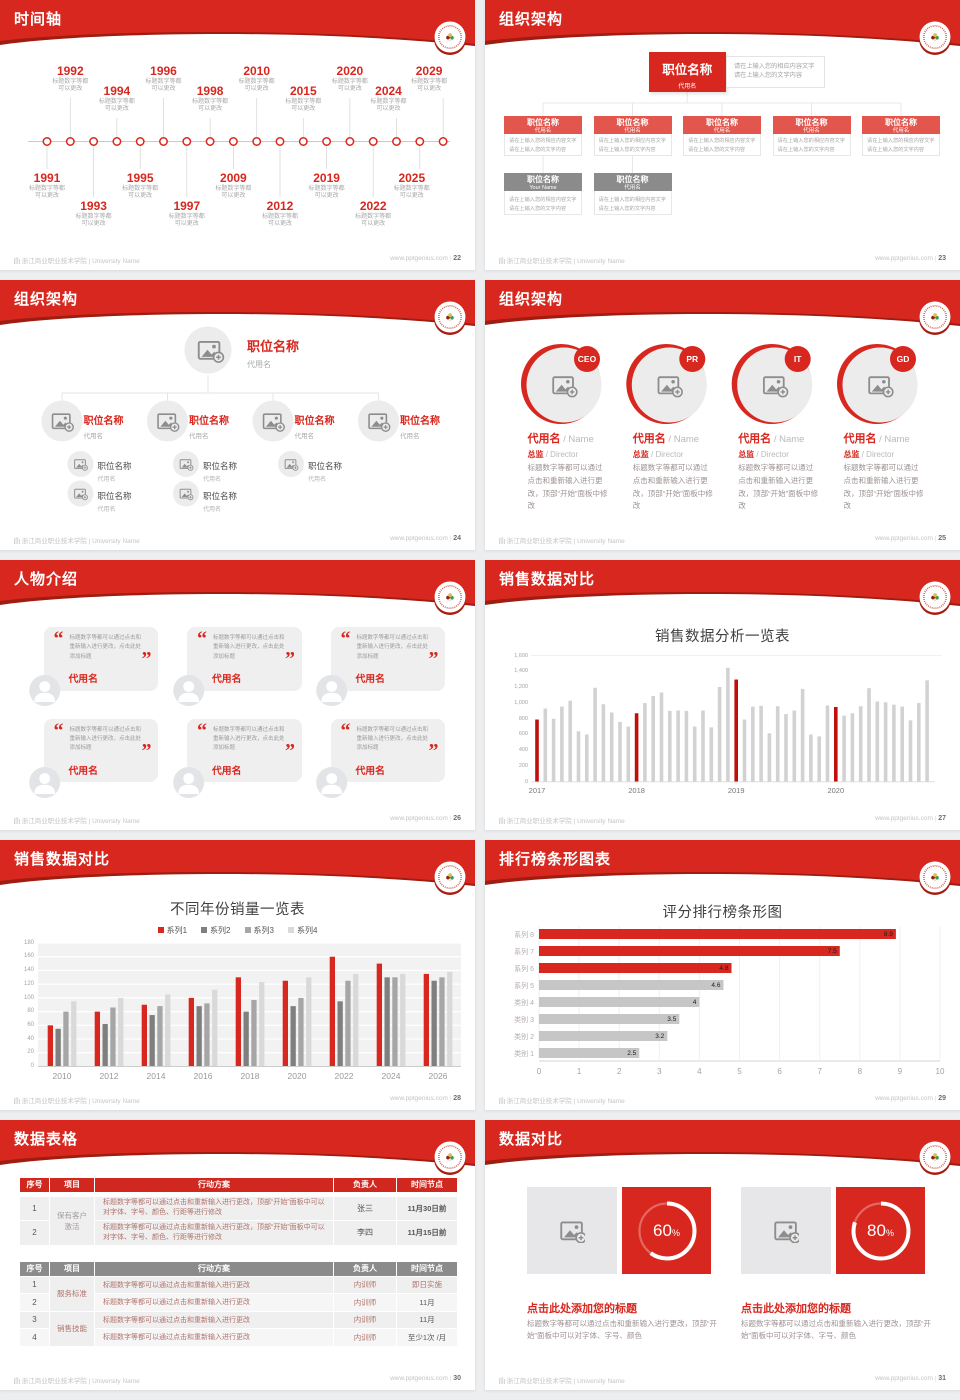  I want to click on svg-text: CEO, so click(587, 359).